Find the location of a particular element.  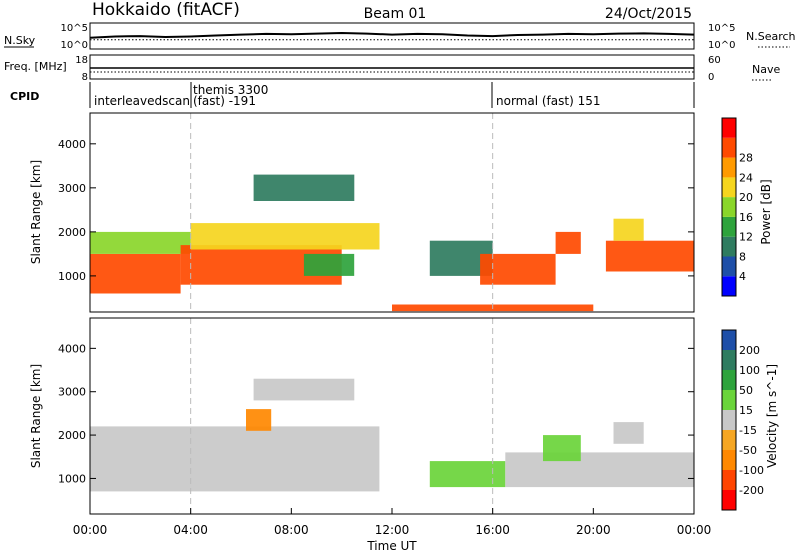

velocity-ytick-label-1: 2000 is located at coordinates (72, 435).